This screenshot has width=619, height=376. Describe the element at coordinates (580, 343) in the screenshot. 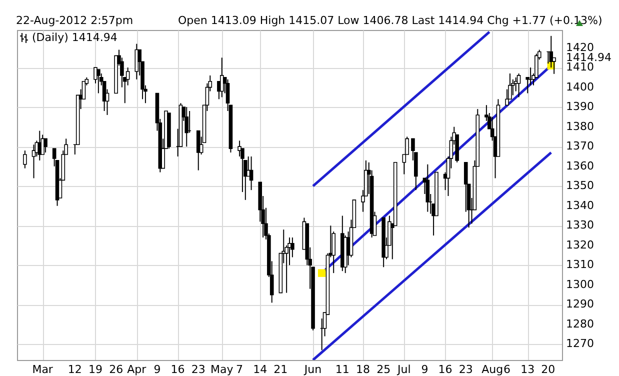

I see `y-tick-label: 1270` at that location.